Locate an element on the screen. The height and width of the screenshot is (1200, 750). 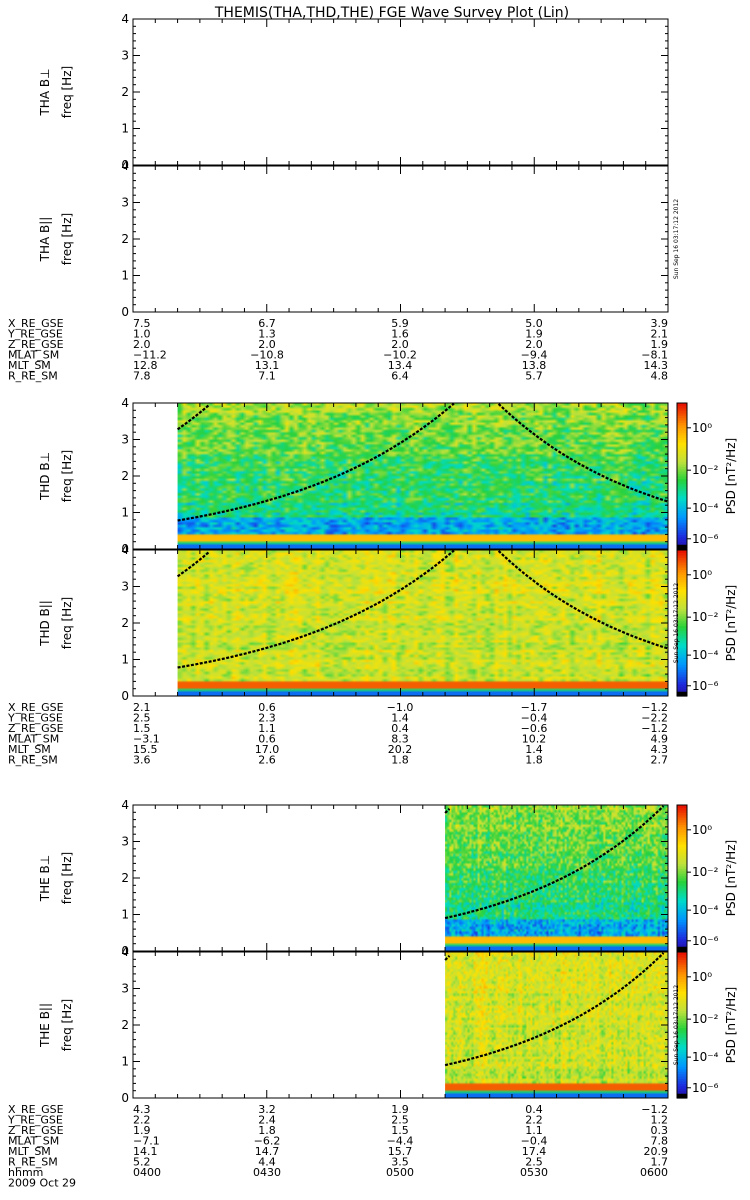
ephemeris-value: 3.9 is located at coordinates (660, 323).